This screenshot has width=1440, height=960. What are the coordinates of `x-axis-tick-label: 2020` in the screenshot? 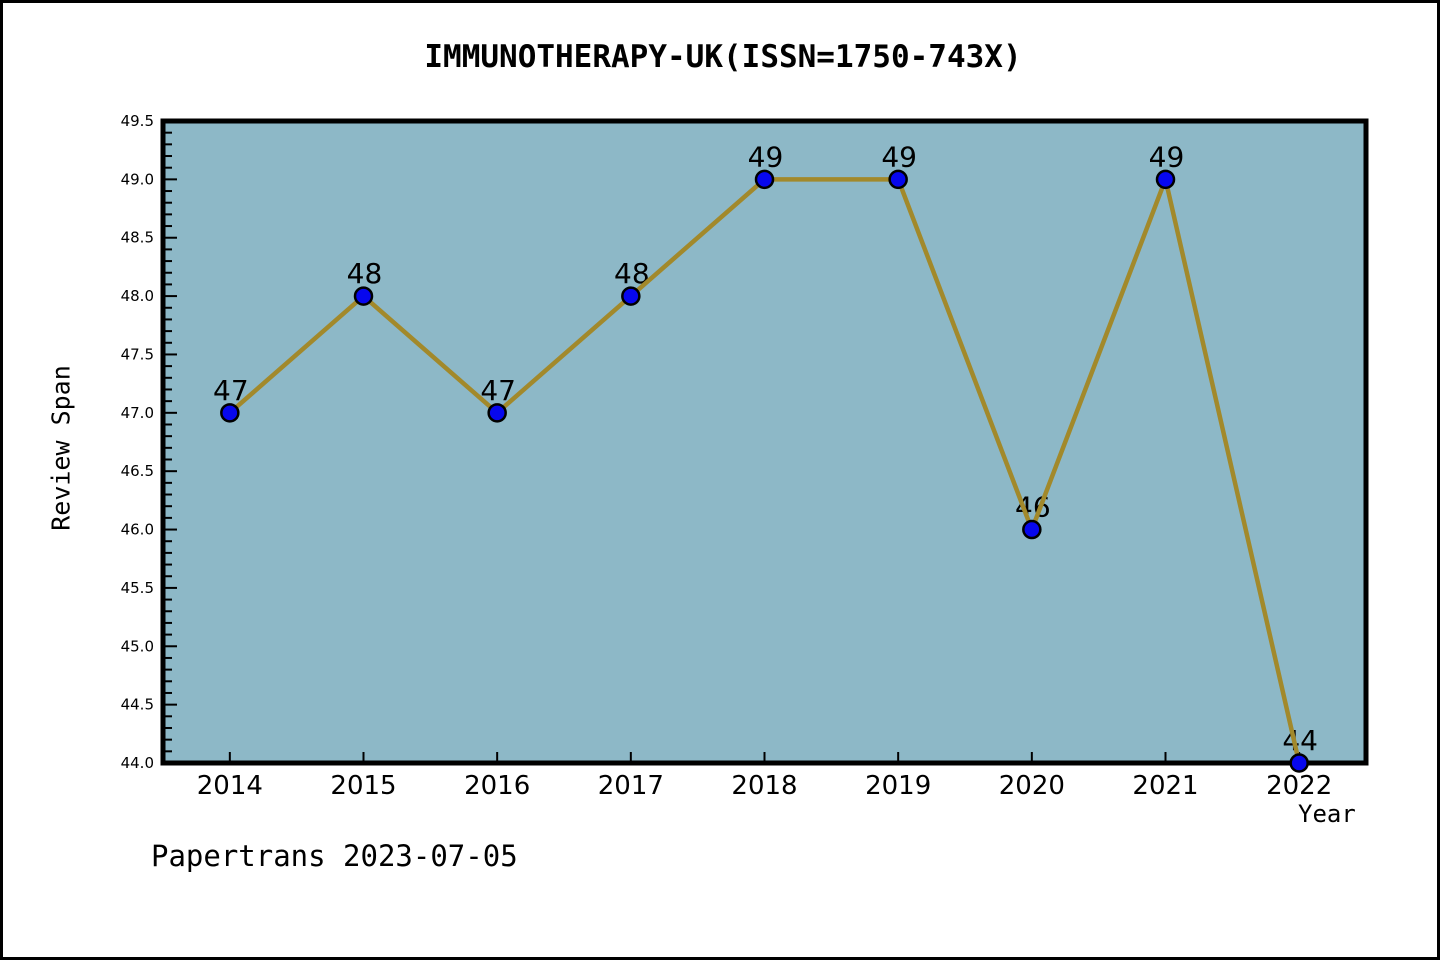 It's located at (1032, 786).